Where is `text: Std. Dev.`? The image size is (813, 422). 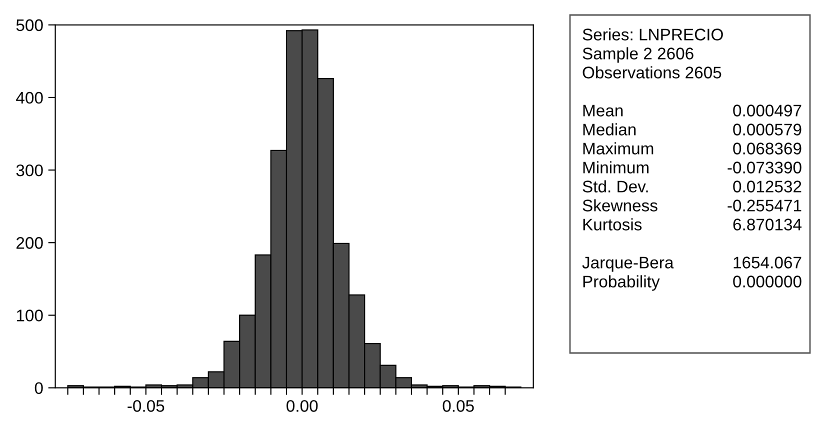 text: Std. Dev. is located at coordinates (615, 186).